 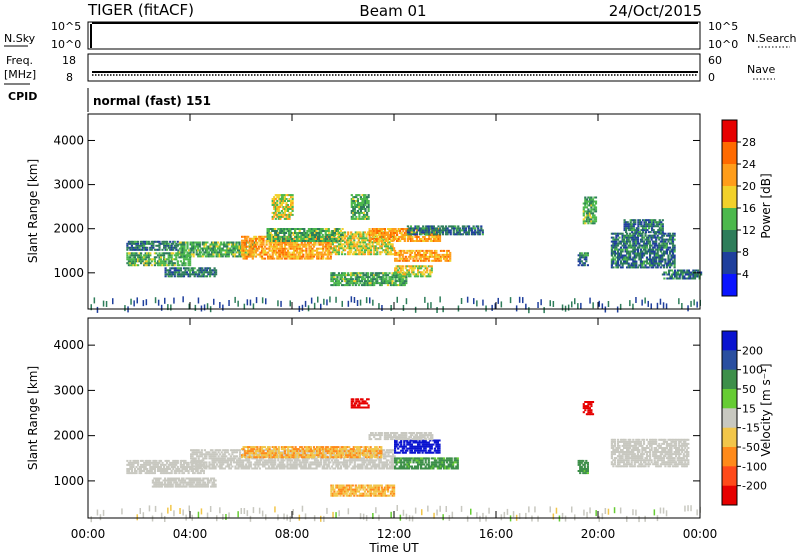 I want to click on heatmap-cell-1920, so click(x=334, y=239).